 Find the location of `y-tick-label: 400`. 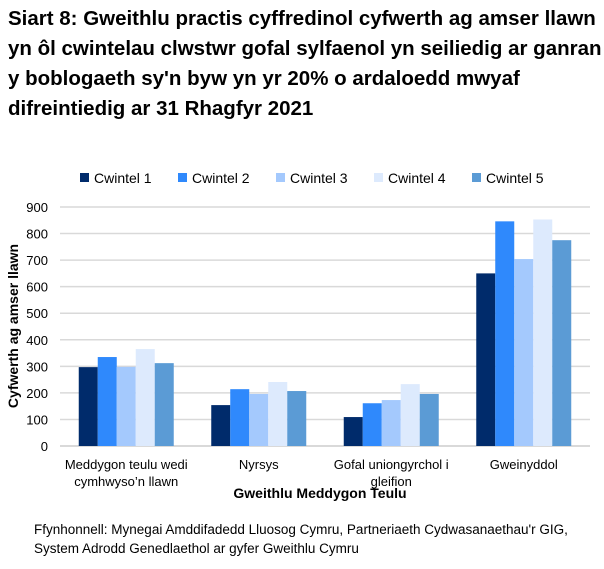

y-tick-label: 400 is located at coordinates (37, 340).